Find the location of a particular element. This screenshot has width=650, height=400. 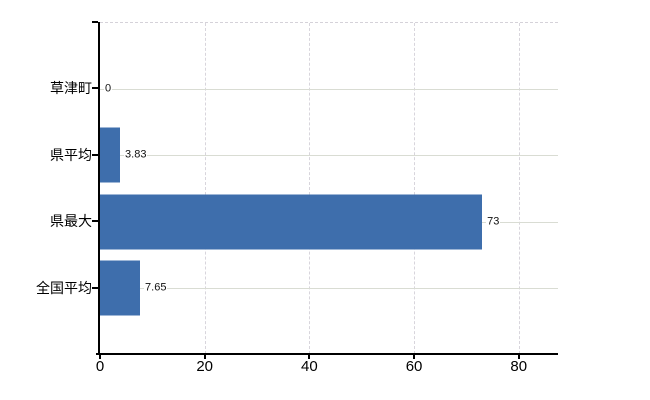

x-tick-label: 80 is located at coordinates (519, 366).